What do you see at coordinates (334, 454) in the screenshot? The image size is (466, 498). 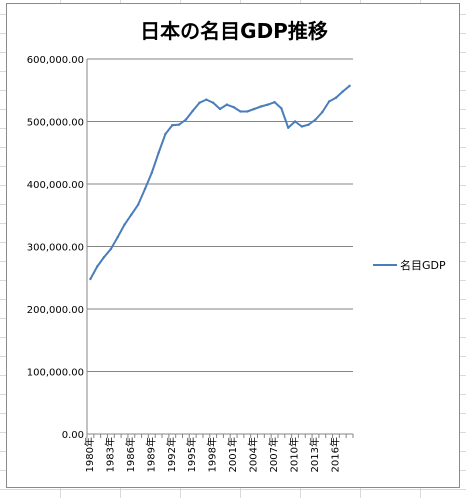 I see `x-tick-label: 2016年` at bounding box center [334, 454].